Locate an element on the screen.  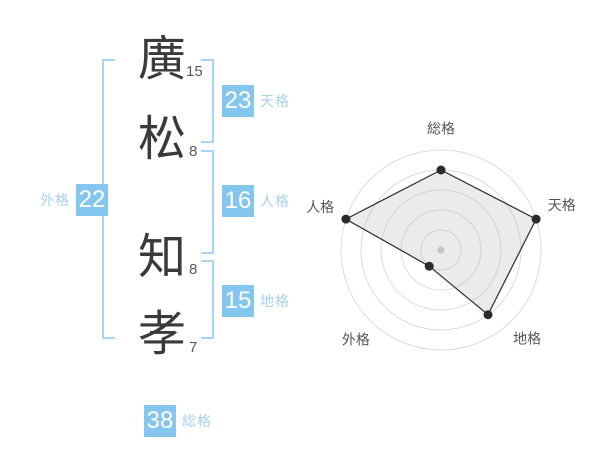
tenkaku-label: 天格 is located at coordinates (275, 101).